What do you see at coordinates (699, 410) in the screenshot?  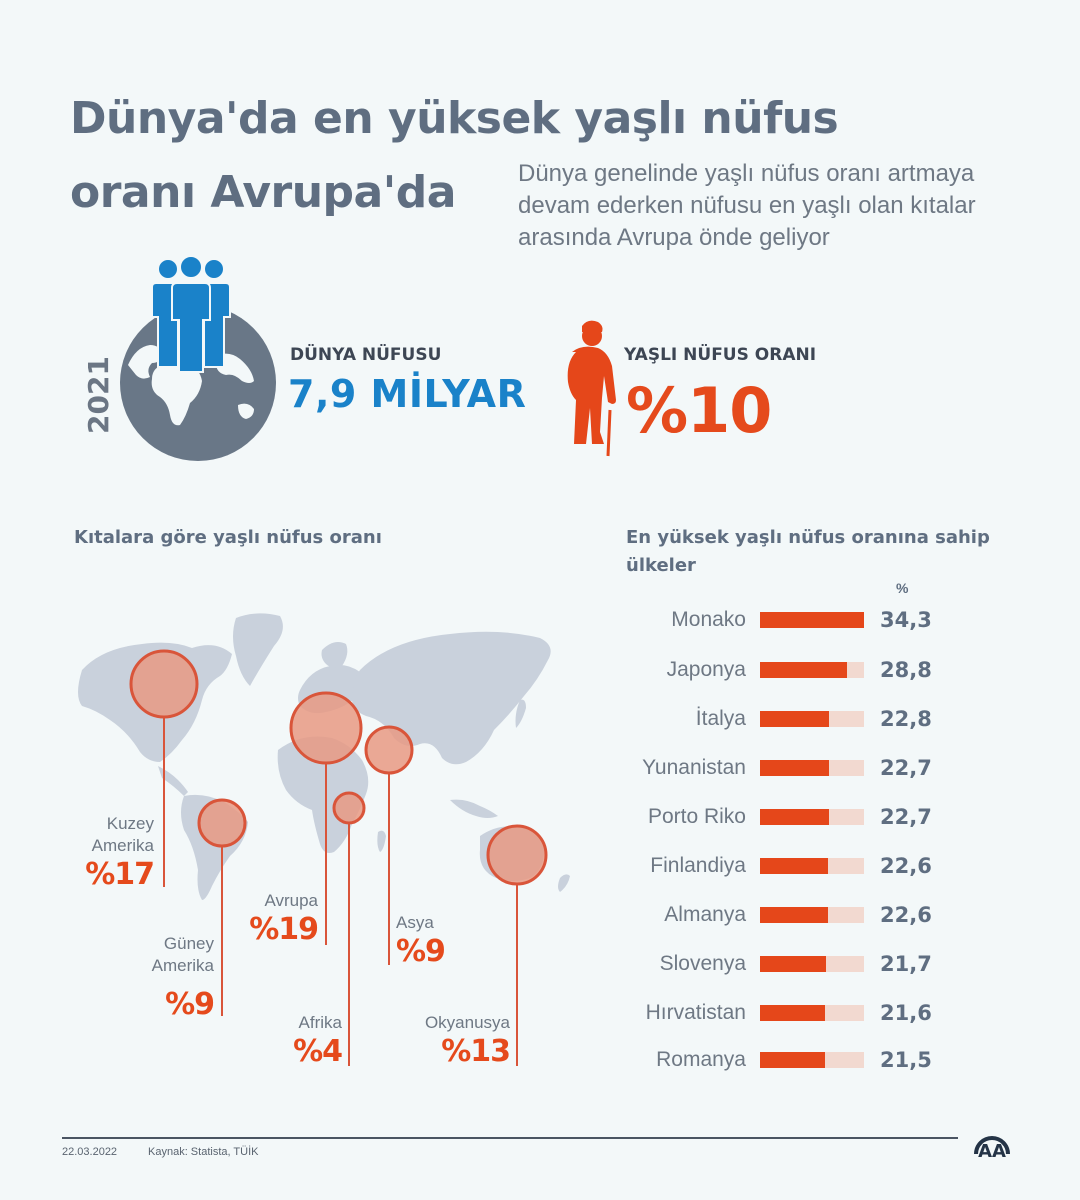 I see `elderly-ratio-value: %10` at bounding box center [699, 410].